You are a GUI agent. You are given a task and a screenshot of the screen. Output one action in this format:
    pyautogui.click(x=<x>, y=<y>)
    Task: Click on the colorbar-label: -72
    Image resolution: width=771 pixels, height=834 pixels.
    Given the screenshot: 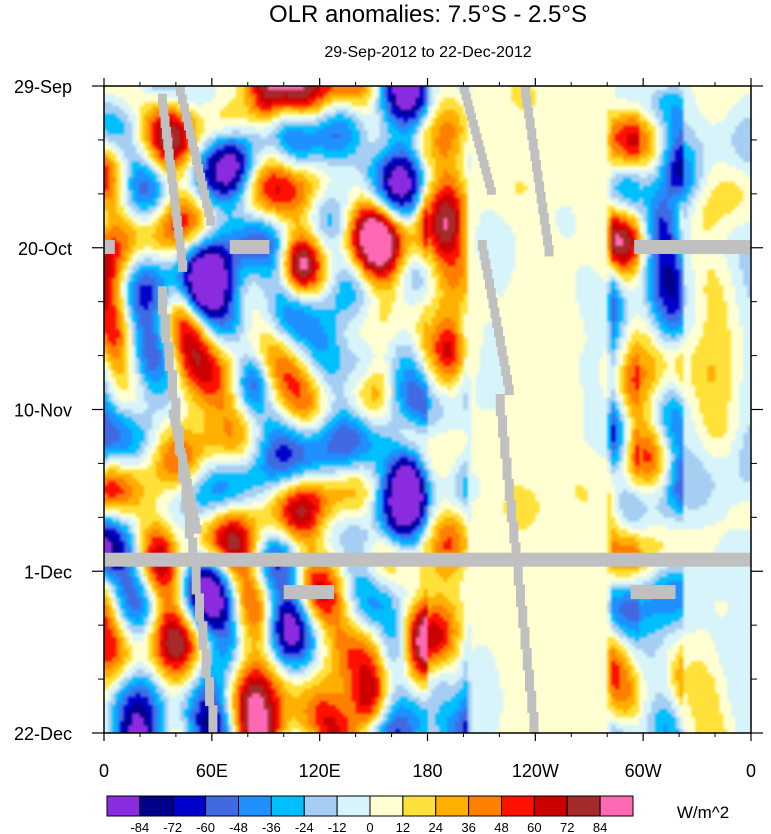 What is the action you would take?
    pyautogui.click(x=172, y=827)
    